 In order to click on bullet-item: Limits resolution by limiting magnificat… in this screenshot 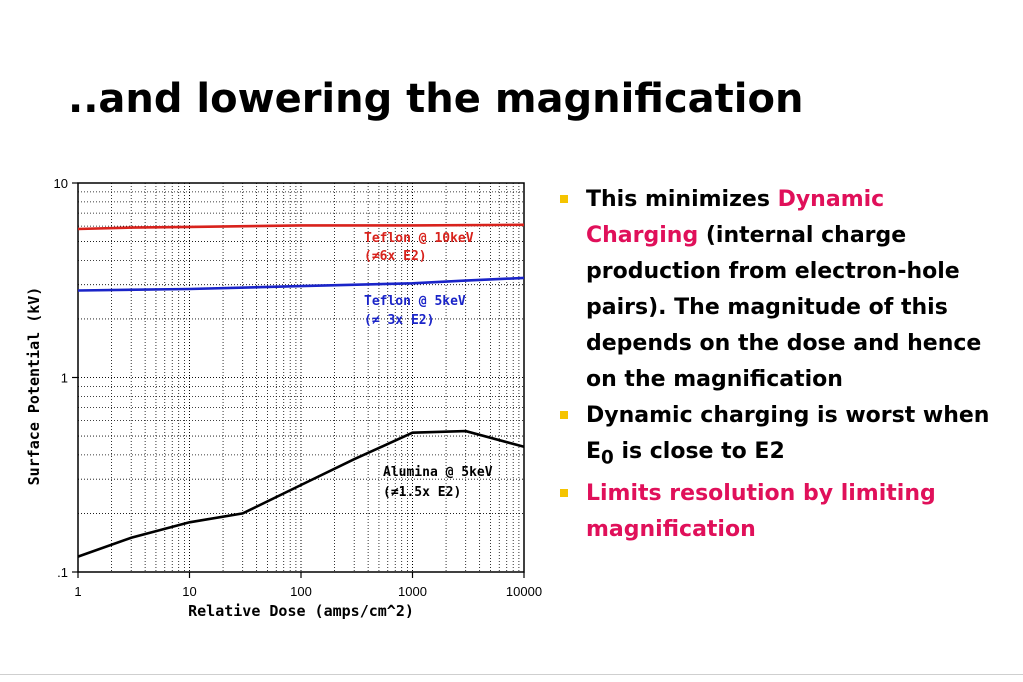, I will do `click(780, 512)`.